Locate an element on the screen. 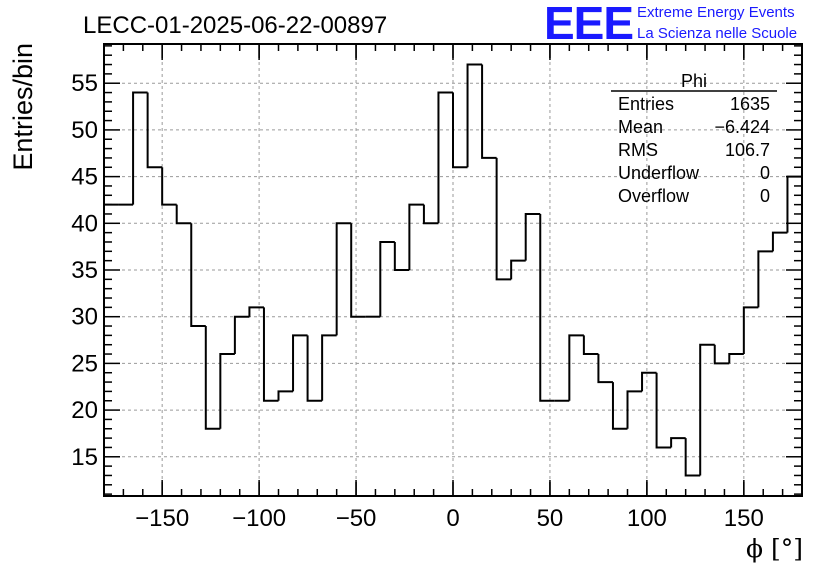 This screenshot has height=572, width=836. eee-logo: EEE is located at coordinates (589, 24).